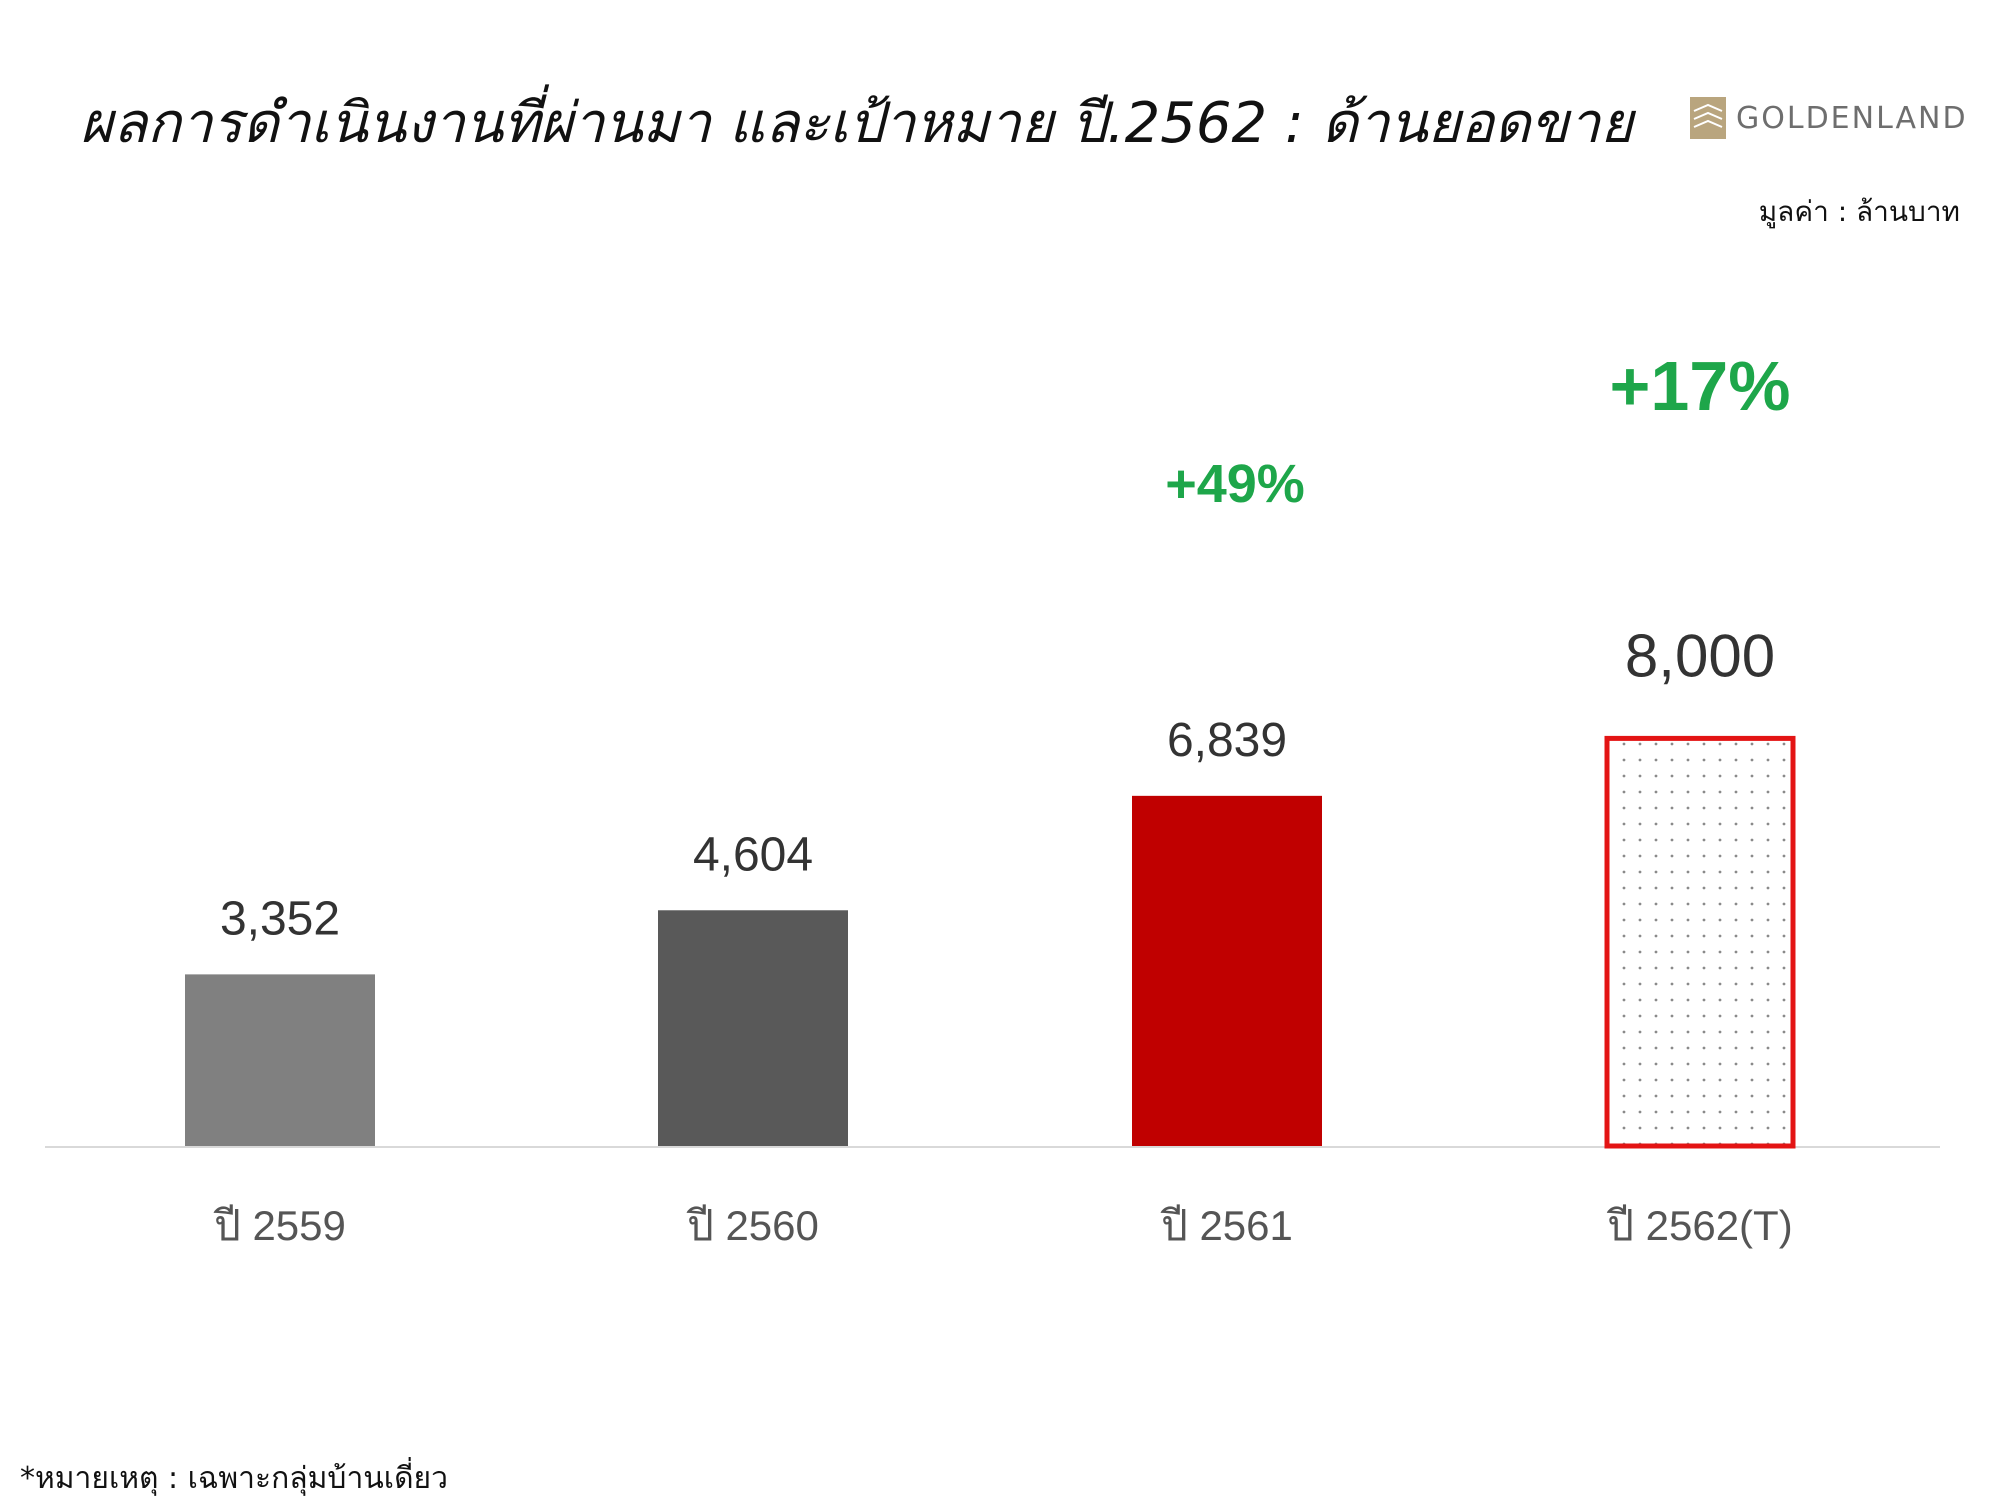 This screenshot has height=1500, width=2000. I want to click on footnote: *หมายเหตุ : เฉพาะกลุ่มบ้านเดี่ยว, so click(234, 1478).